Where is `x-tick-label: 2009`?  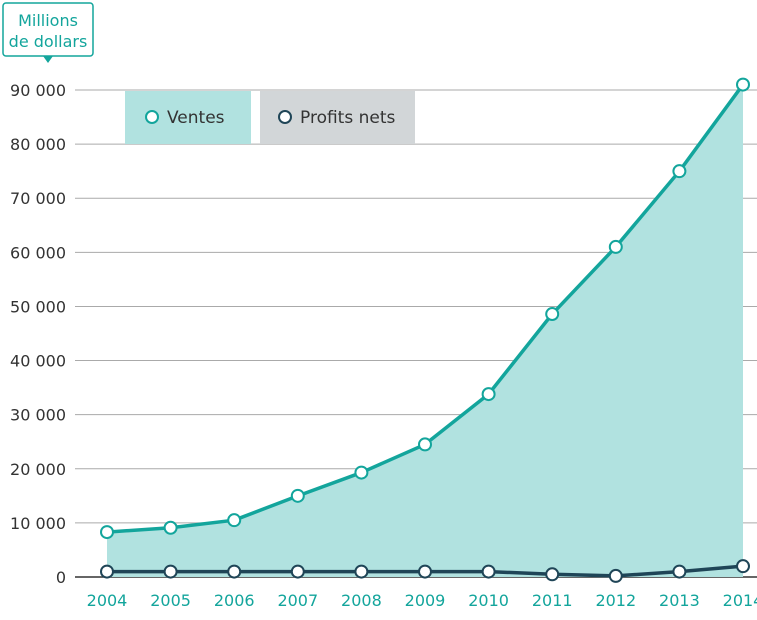 x-tick-label: 2009 is located at coordinates (425, 600).